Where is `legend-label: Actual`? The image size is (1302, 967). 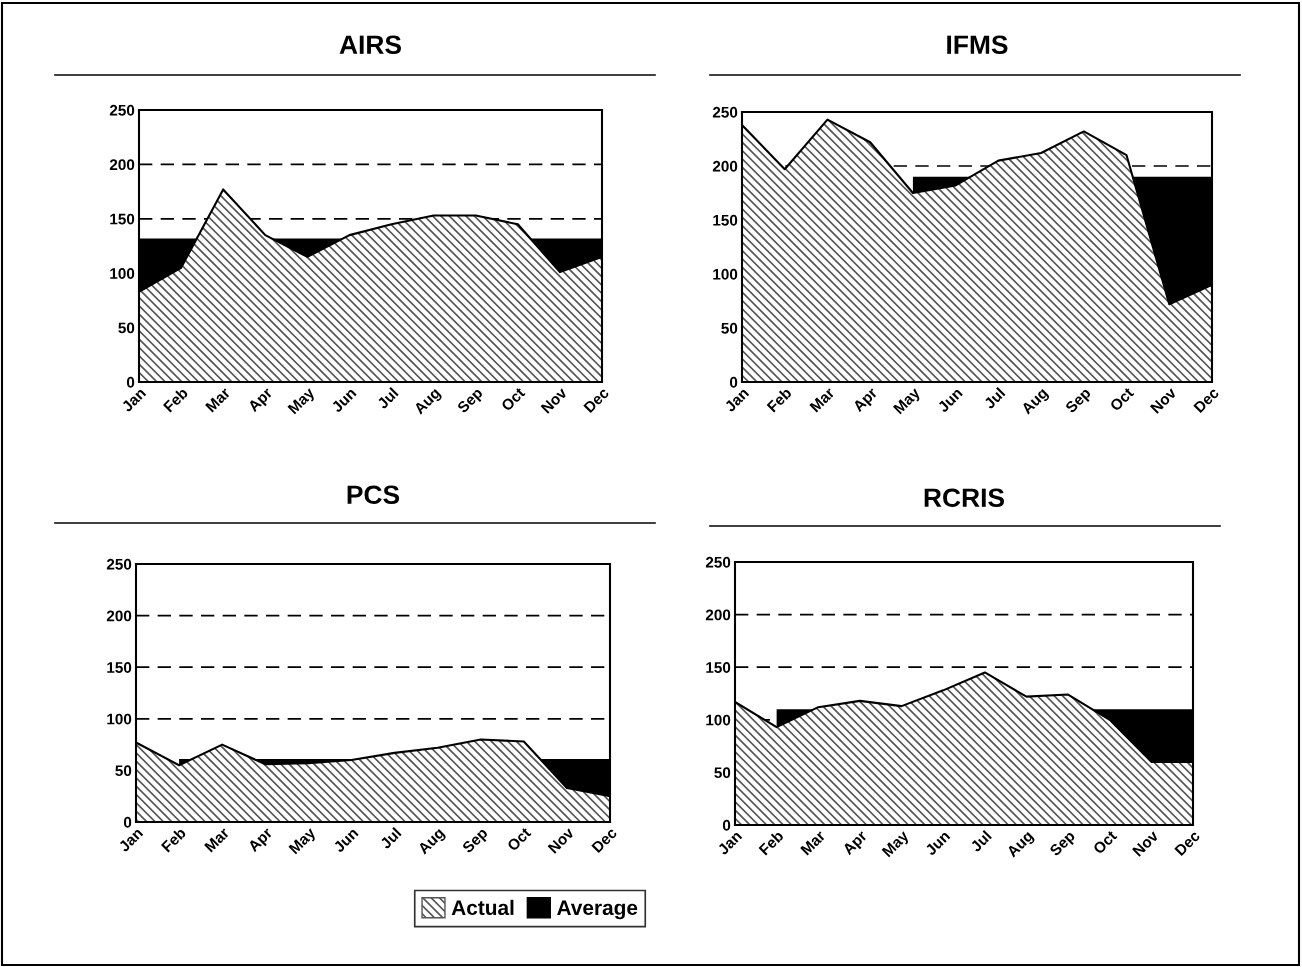 legend-label: Actual is located at coordinates (482, 907).